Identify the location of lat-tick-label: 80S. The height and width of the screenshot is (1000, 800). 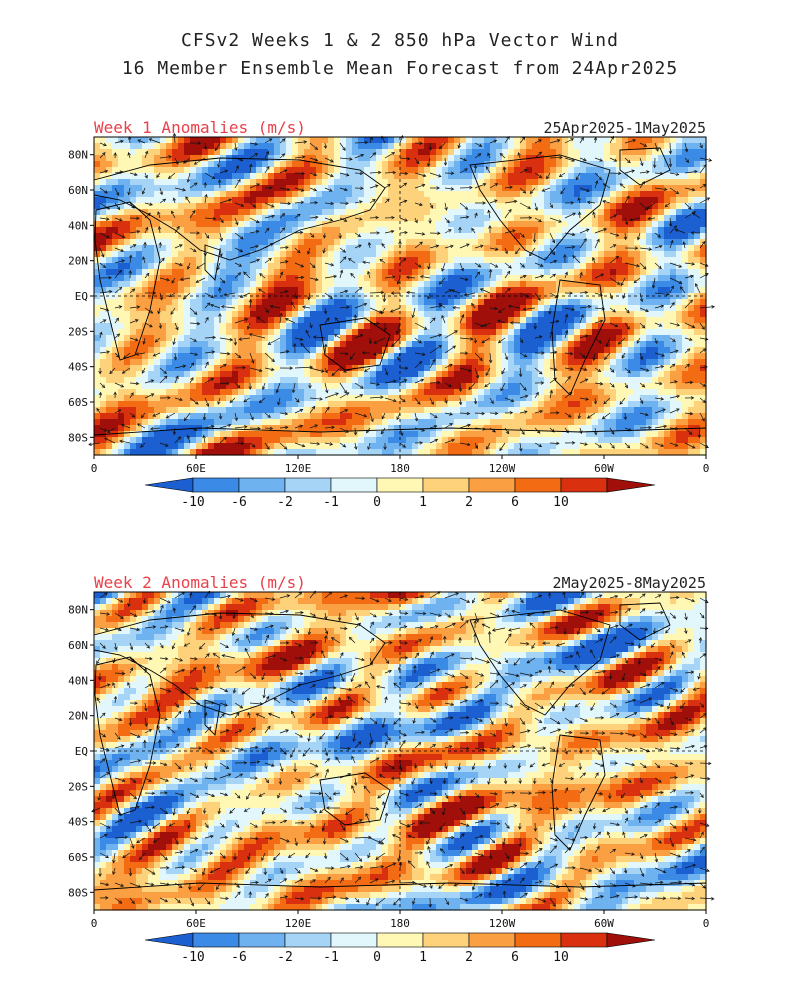
(78, 437).